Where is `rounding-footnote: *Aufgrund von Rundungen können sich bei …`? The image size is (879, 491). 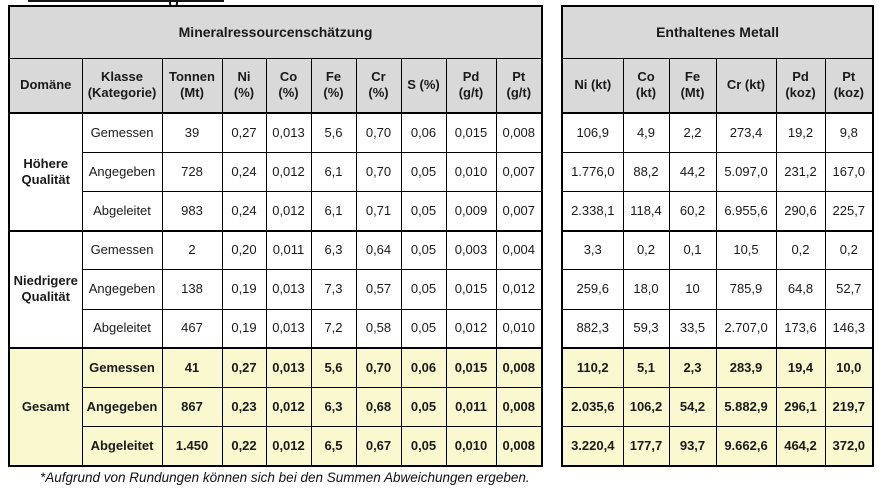 rounding-footnote: *Aufgrund von Rundungen können sich bei … is located at coordinates (285, 477).